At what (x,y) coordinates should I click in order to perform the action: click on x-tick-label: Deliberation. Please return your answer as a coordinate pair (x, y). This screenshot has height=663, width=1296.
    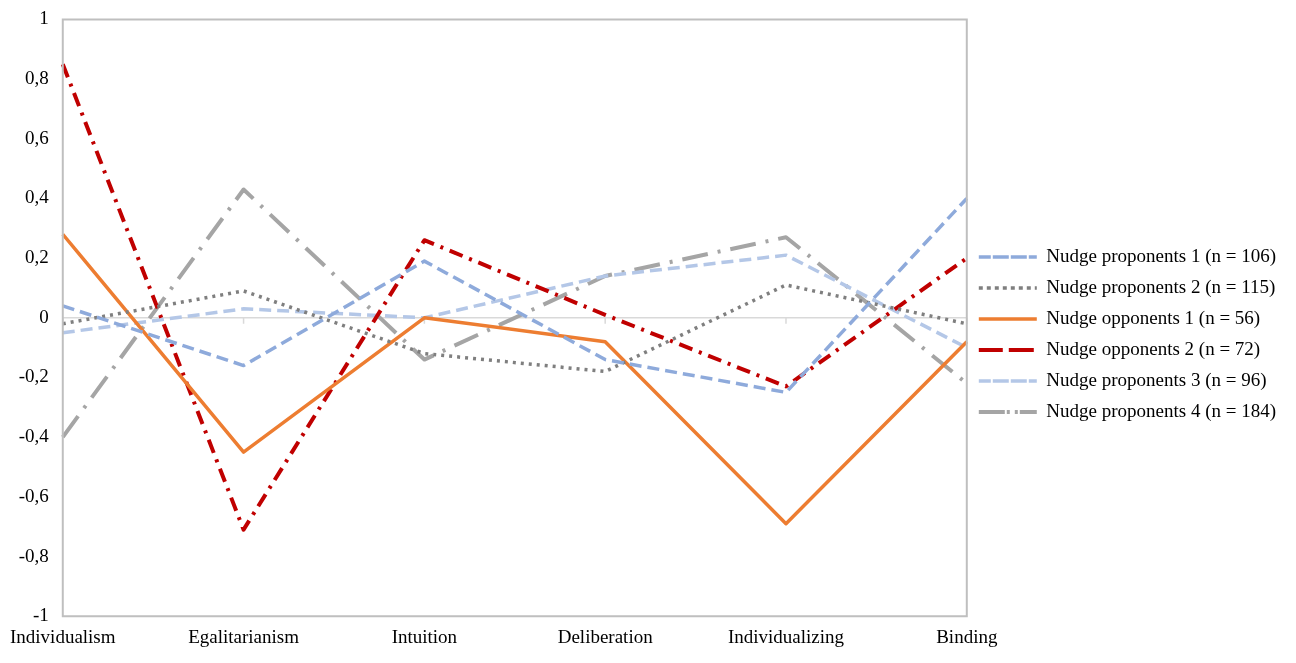
    Looking at the image, I should click on (605, 636).